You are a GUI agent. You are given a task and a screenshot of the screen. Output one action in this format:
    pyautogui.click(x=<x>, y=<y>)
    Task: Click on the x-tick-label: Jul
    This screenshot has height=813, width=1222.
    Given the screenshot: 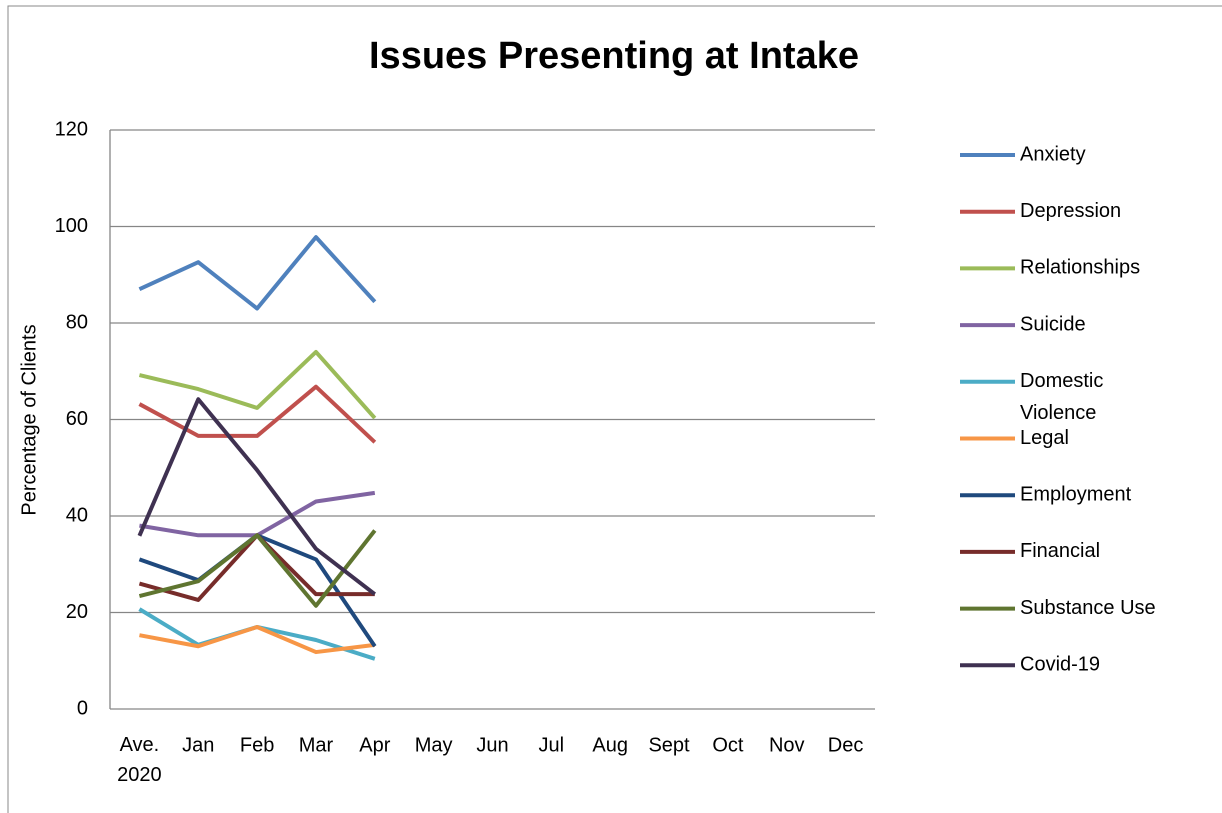 What is the action you would take?
    pyautogui.click(x=552, y=745)
    